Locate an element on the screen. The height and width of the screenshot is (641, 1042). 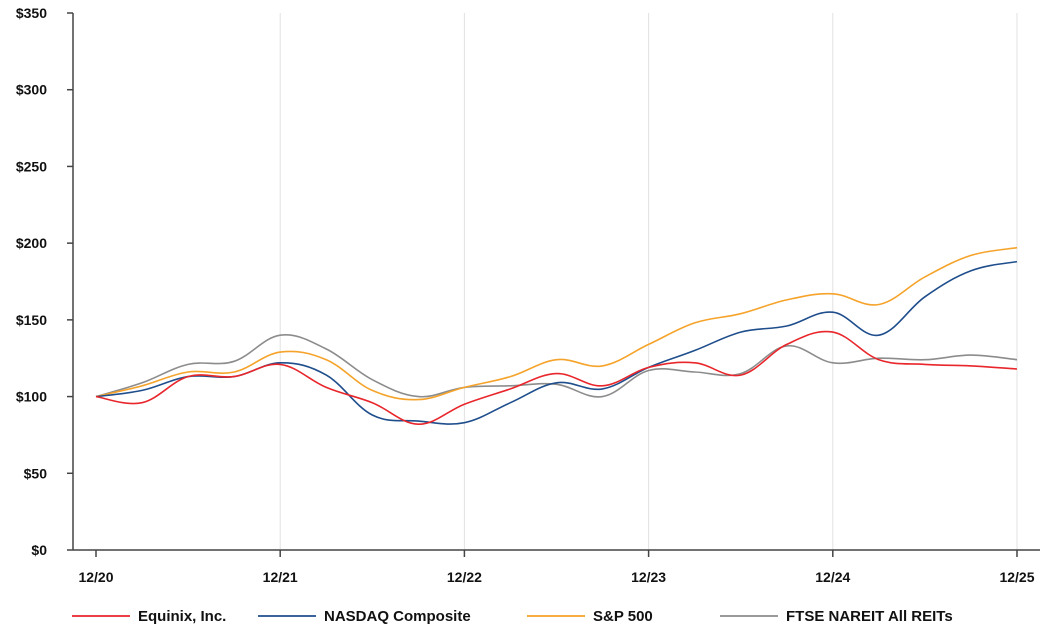
y-tick-label: $150 is located at coordinates (31, 320).